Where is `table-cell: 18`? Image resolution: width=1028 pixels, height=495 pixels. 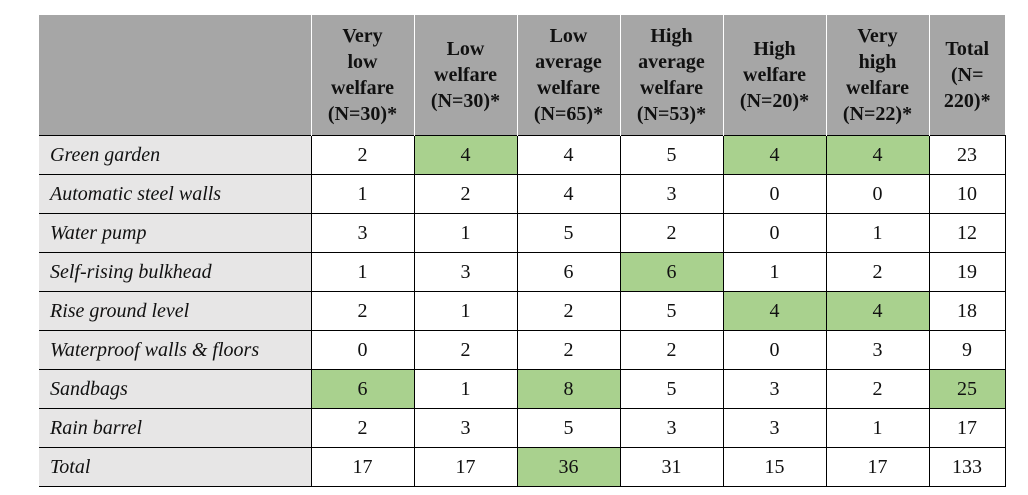 table-cell: 18 is located at coordinates (967, 311).